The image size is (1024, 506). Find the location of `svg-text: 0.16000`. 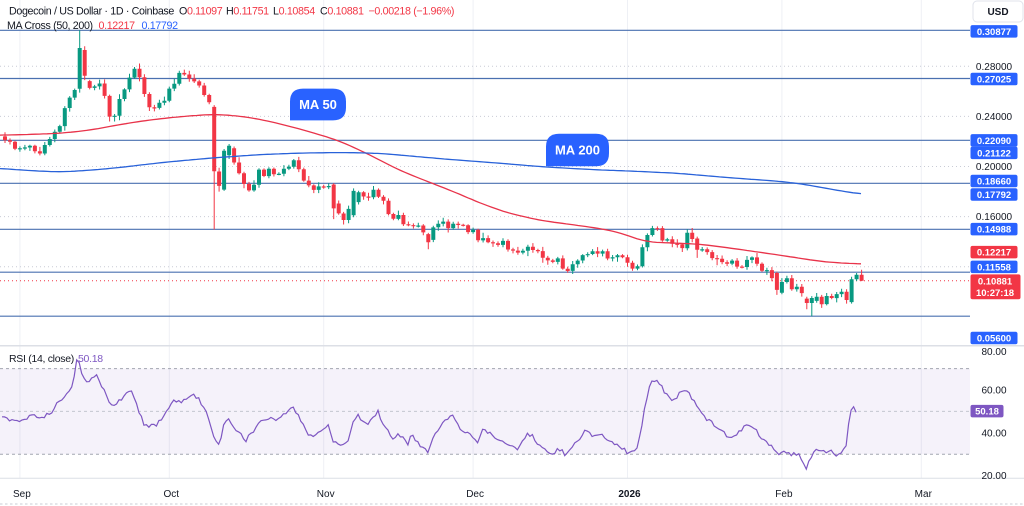

svg-text: 0.16000 is located at coordinates (994, 217).